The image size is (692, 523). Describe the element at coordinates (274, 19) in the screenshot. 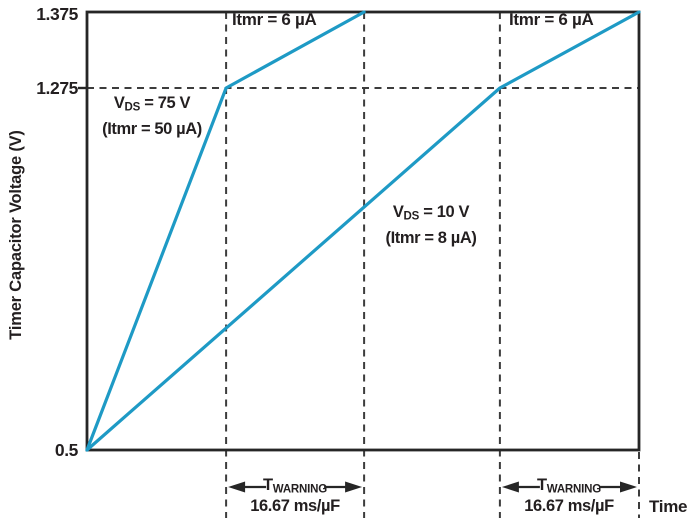

I see `annotation-itmr6-first: Itmr = 6 µA` at that location.